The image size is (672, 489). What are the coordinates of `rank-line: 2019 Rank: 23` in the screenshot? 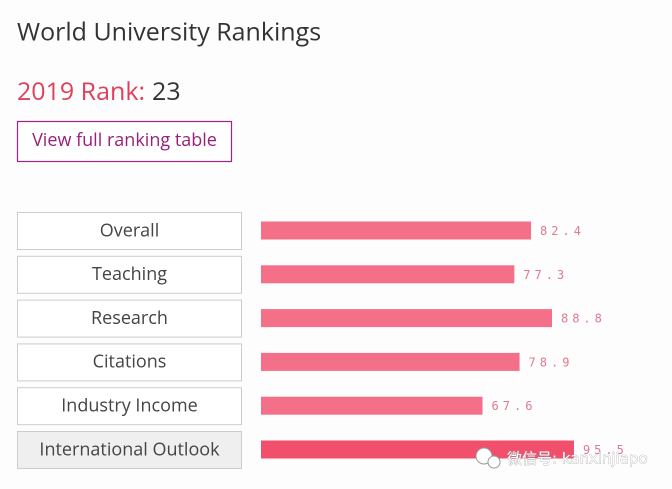 It's located at (99, 91).